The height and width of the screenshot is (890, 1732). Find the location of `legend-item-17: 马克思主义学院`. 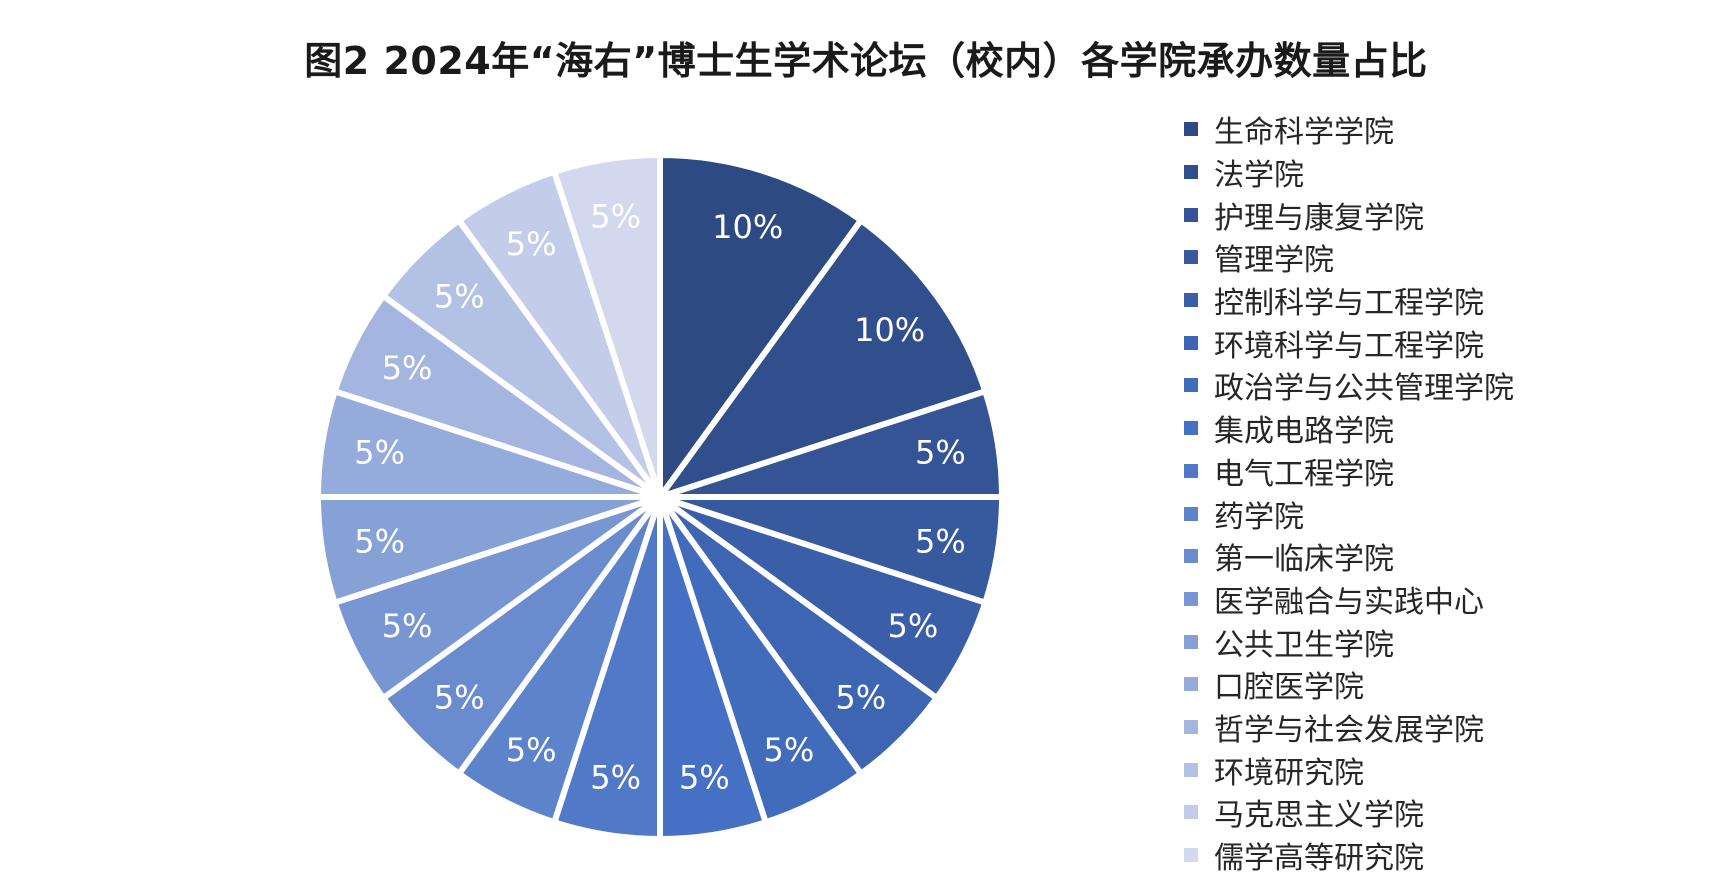

legend-item-17: 马克思主义学院 is located at coordinates (1349, 812).